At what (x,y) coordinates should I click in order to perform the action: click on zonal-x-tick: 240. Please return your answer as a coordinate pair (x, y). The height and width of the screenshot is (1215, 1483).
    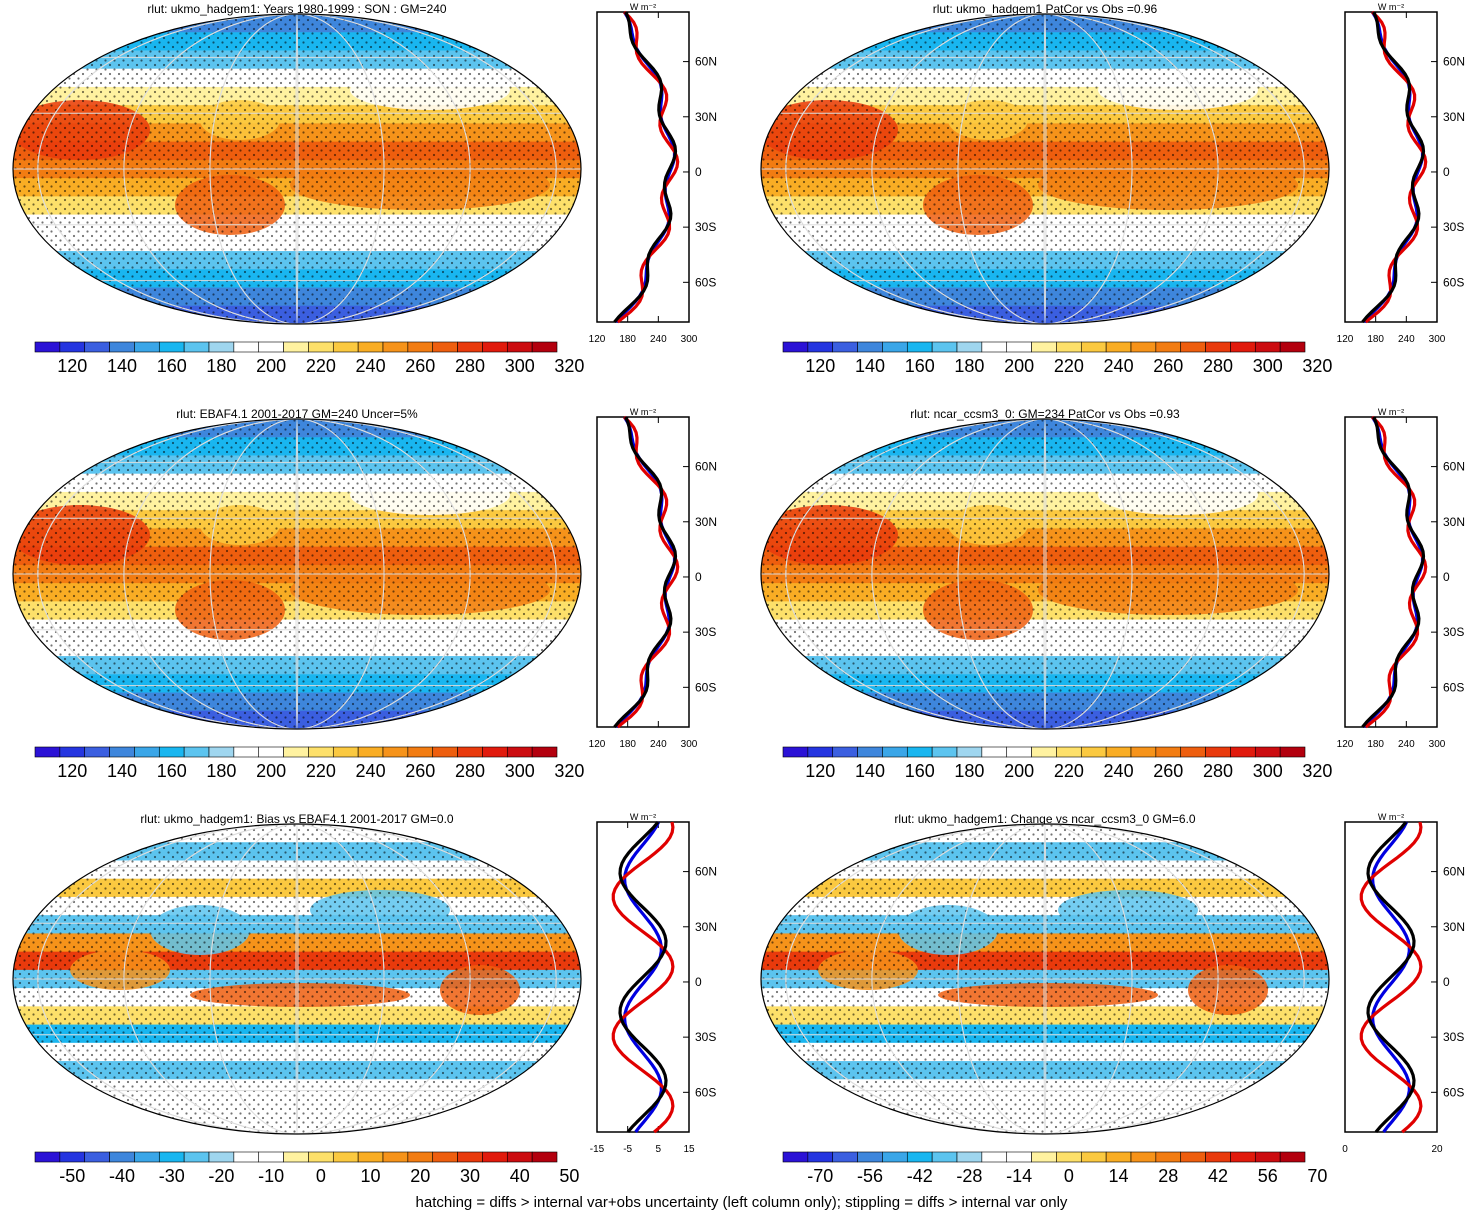
    Looking at the image, I should click on (1406, 744).